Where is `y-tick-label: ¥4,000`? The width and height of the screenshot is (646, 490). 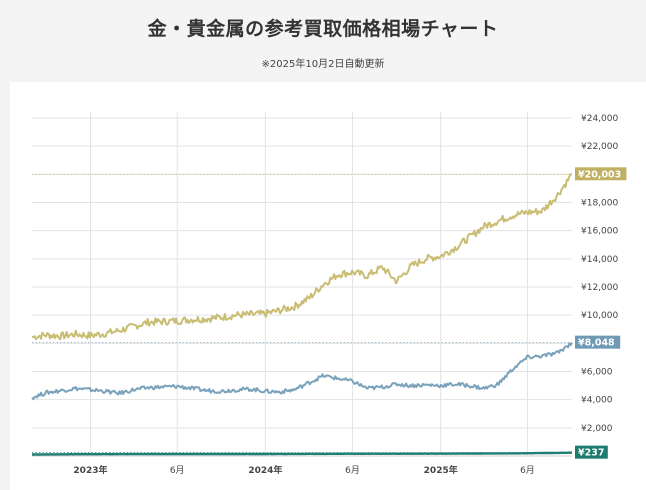 y-tick-label: ¥4,000 is located at coordinates (597, 401).